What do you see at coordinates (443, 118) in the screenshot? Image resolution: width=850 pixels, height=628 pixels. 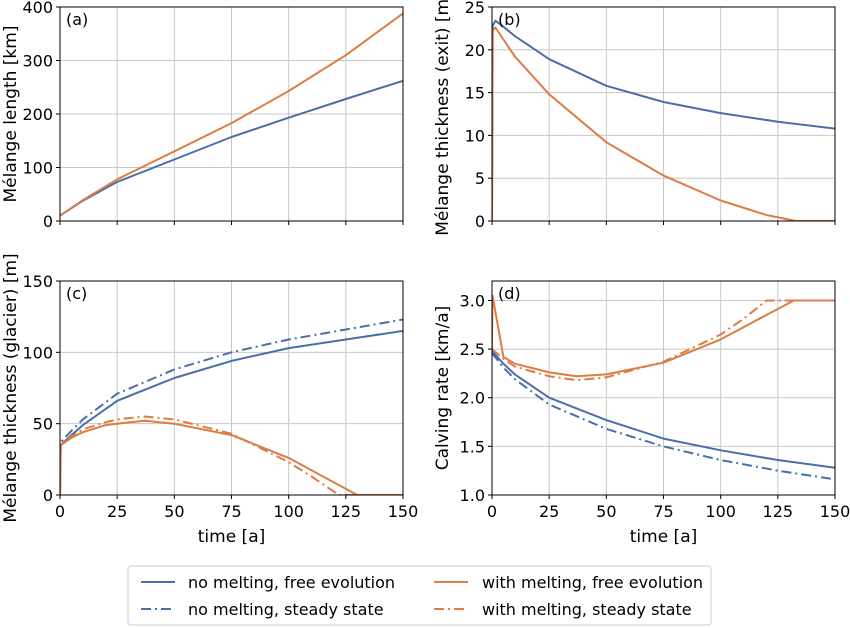 I see `y-axis-label: Mélange thickness (exit) [m]` at bounding box center [443, 118].